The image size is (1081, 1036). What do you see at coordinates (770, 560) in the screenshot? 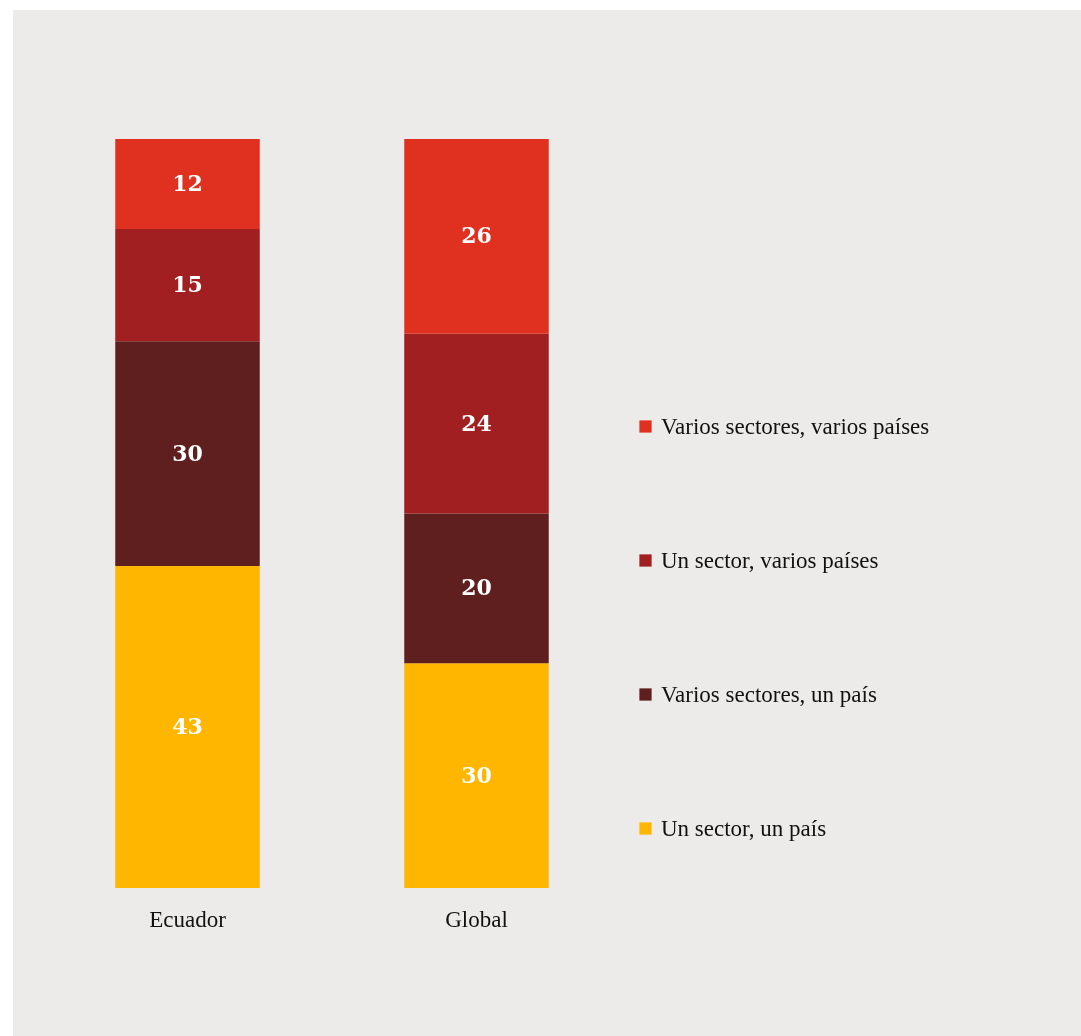
I see `legend-label: Un sector, varios países` at bounding box center [770, 560].